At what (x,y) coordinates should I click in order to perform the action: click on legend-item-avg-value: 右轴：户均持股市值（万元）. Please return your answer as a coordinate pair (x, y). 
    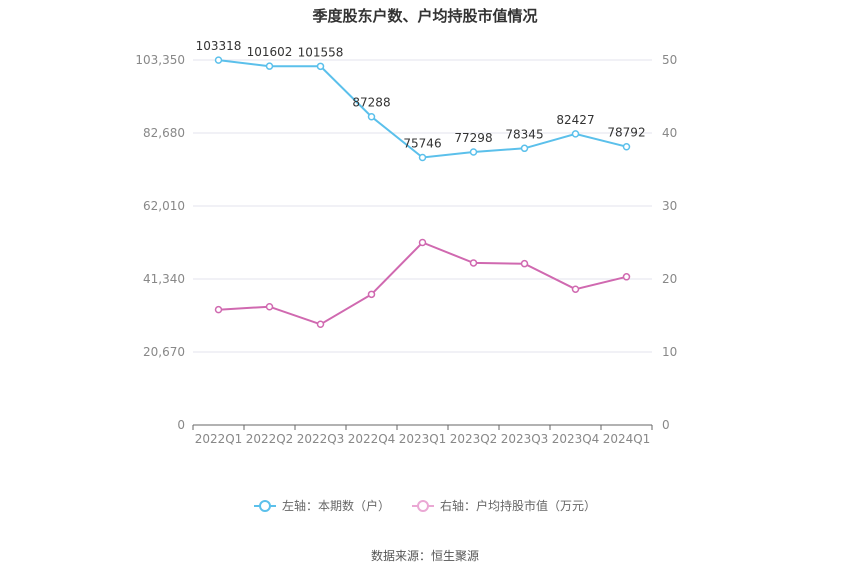
    Looking at the image, I should click on (504, 505).